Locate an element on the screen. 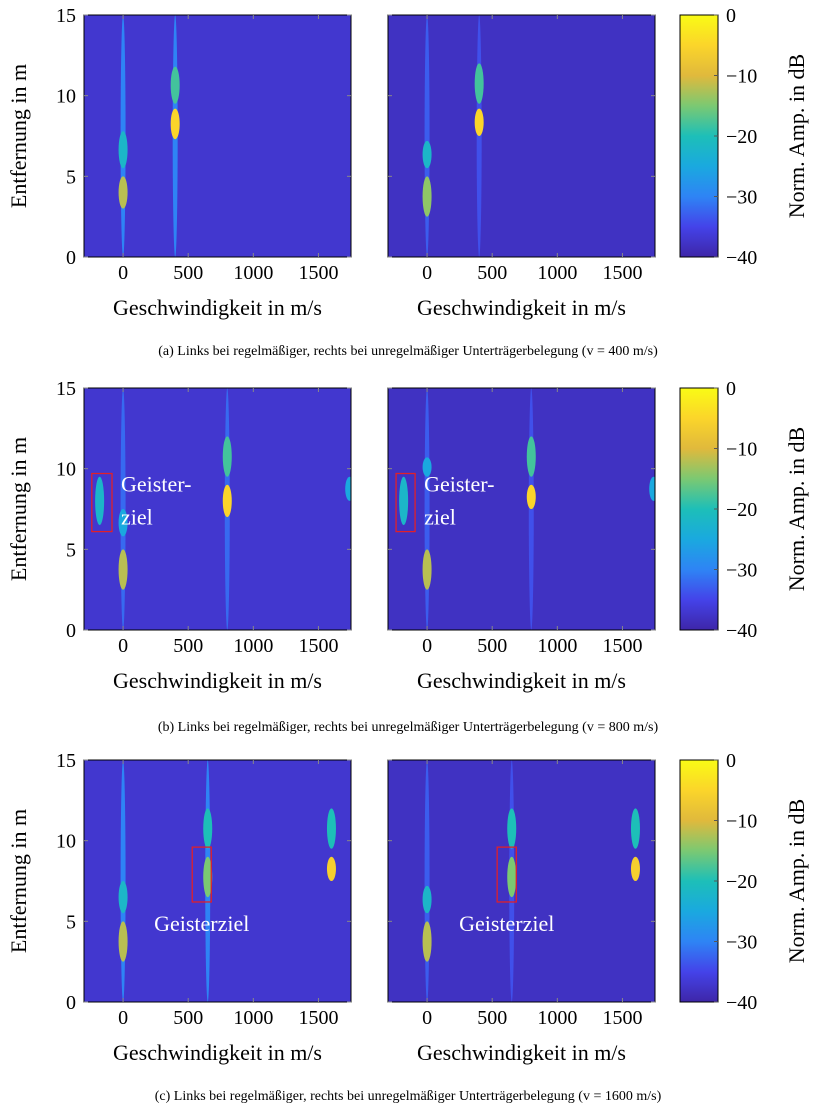  plot-frame is located at coordinates (521, 881).